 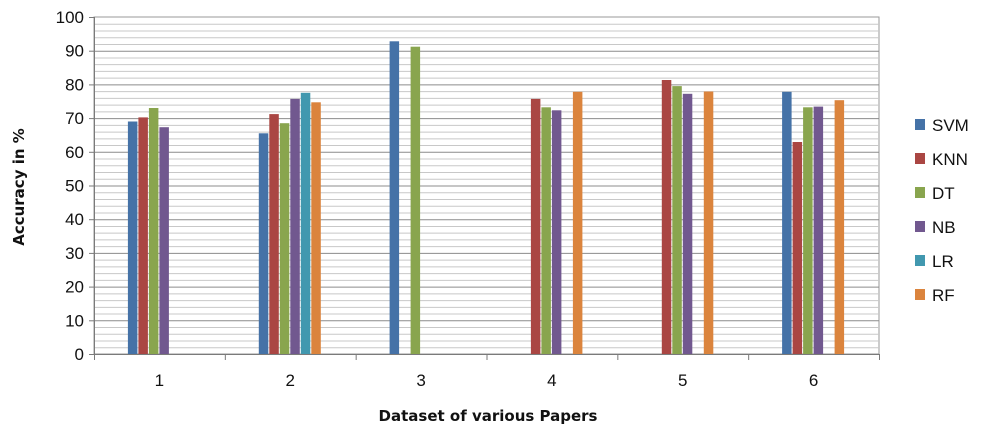 I want to click on legend-label-knn: KNN, so click(x=950, y=159).